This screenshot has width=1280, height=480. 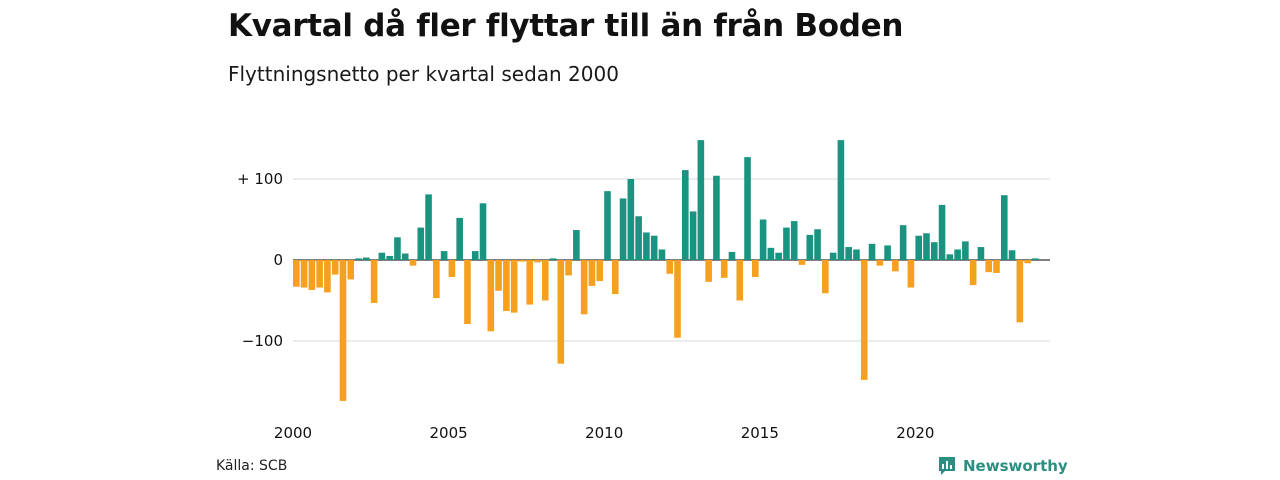 I want to click on y-tick-label: −100, so click(x=262, y=341).